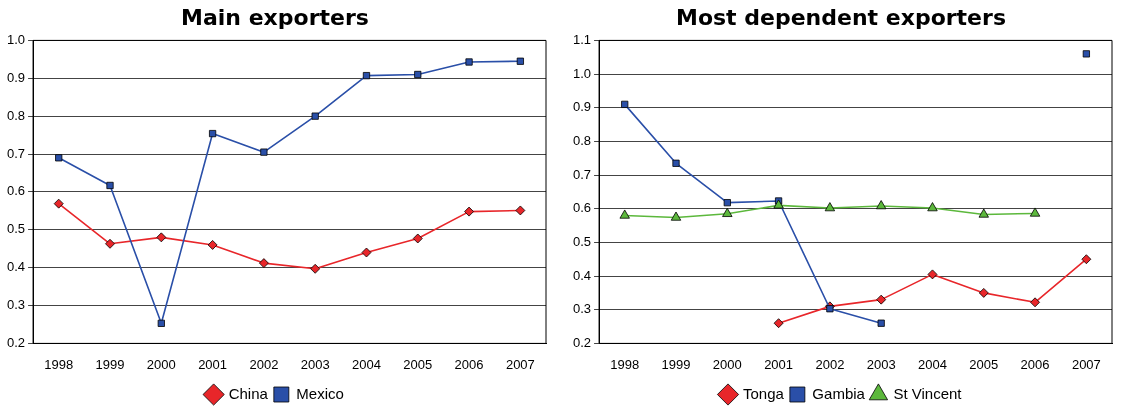 The width and height of the screenshot is (1132, 412). What do you see at coordinates (839, 393) in the screenshot?
I see `legend-label: Gambia` at bounding box center [839, 393].